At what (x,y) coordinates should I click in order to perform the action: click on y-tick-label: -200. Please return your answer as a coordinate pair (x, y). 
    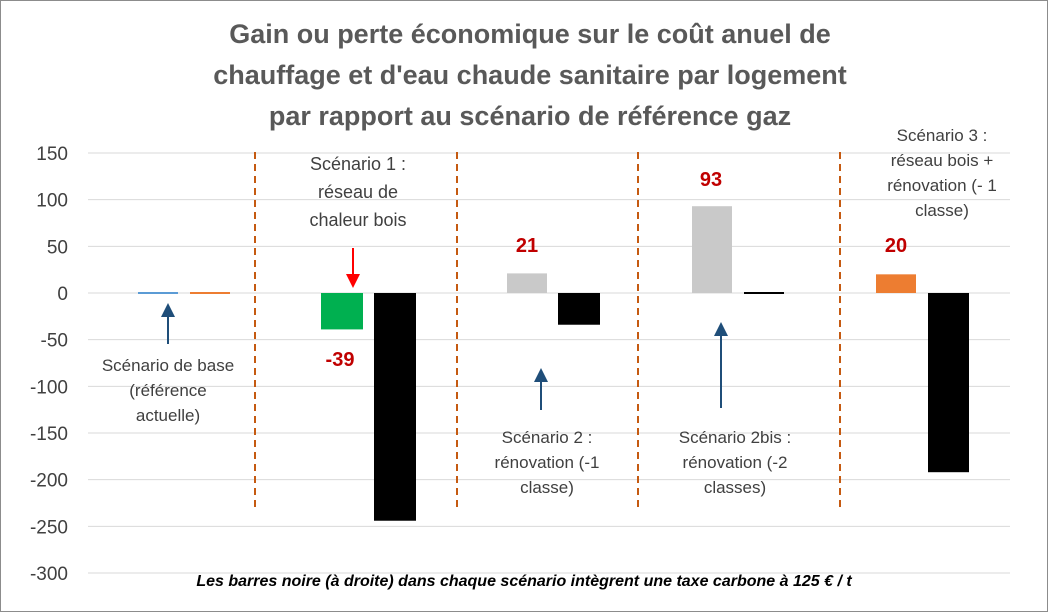
    Looking at the image, I should click on (49, 481).